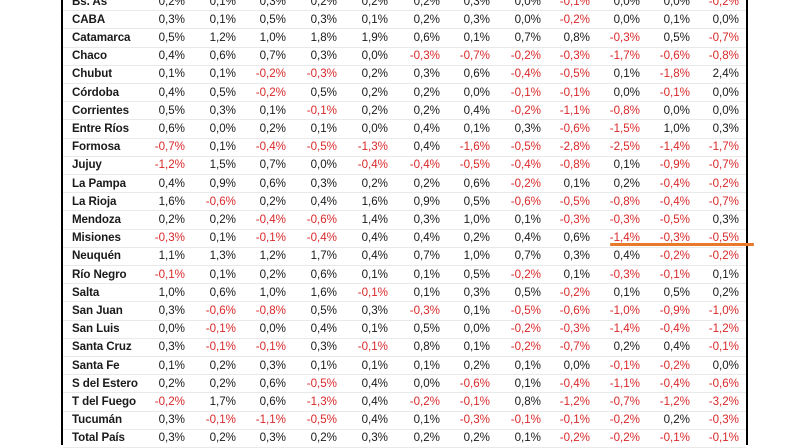 The height and width of the screenshot is (448, 800). What do you see at coordinates (682, 244) in the screenshot?
I see `annotation-line` at bounding box center [682, 244].